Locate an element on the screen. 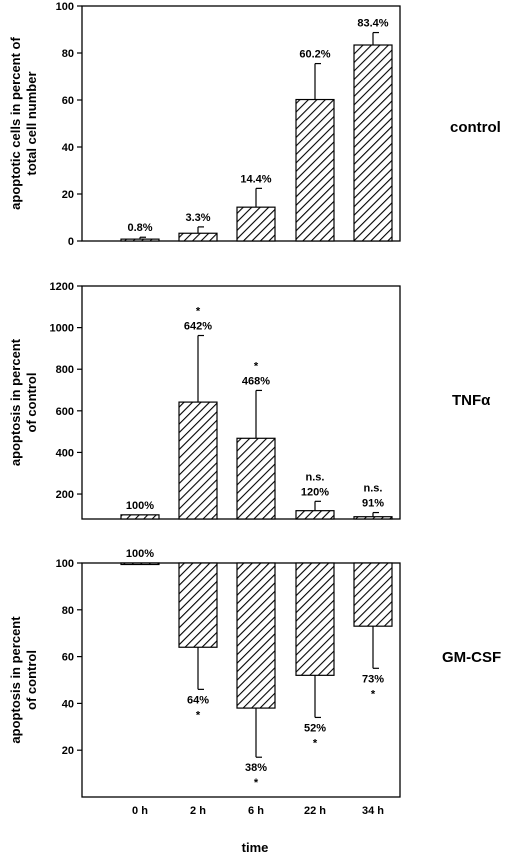 This screenshot has width=520, height=859. data-label: 120% is located at coordinates (315, 492).